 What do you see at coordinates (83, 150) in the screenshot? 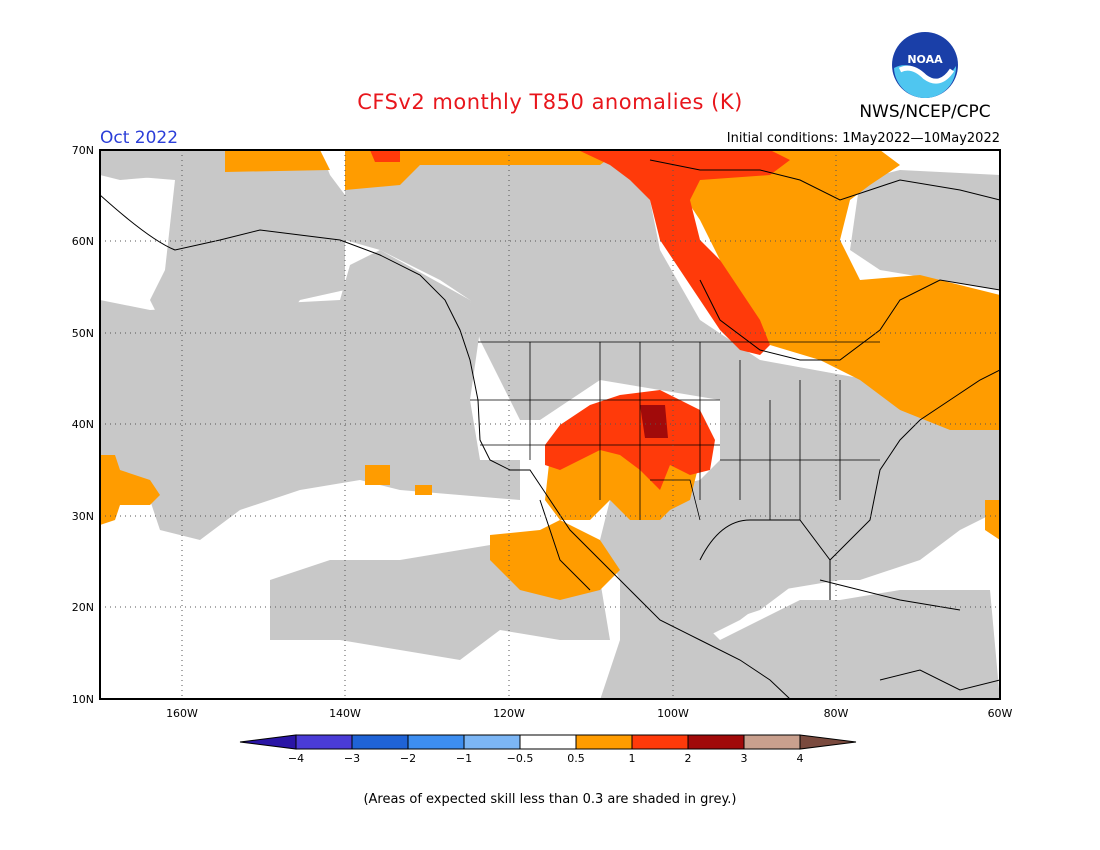
I see `lat-tick-label: 70N` at bounding box center [83, 150].